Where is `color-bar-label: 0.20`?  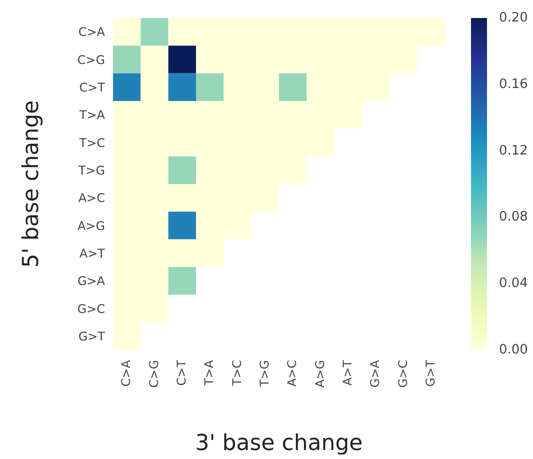 color-bar-label: 0.20 is located at coordinates (513, 18).